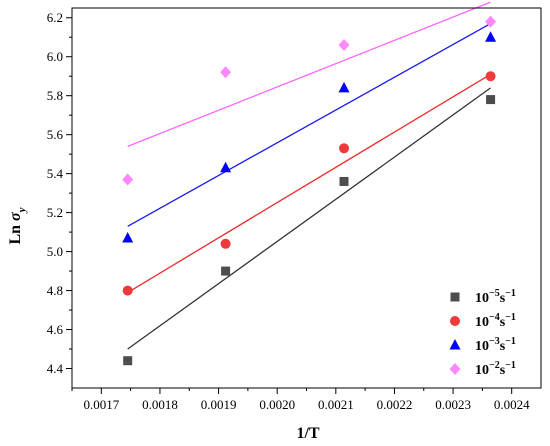  I want to click on legend-label-4: 10−2s−1, so click(495, 369).